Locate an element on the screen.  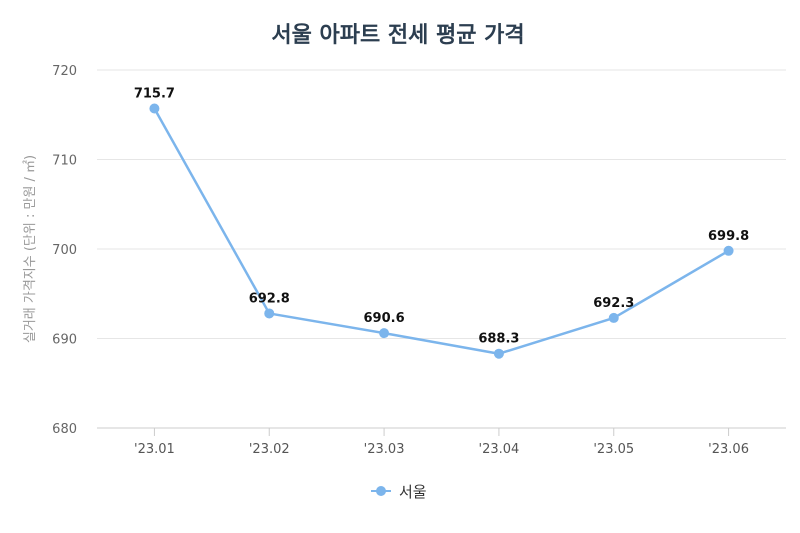
data-label: 715.7 is located at coordinates (154, 93).